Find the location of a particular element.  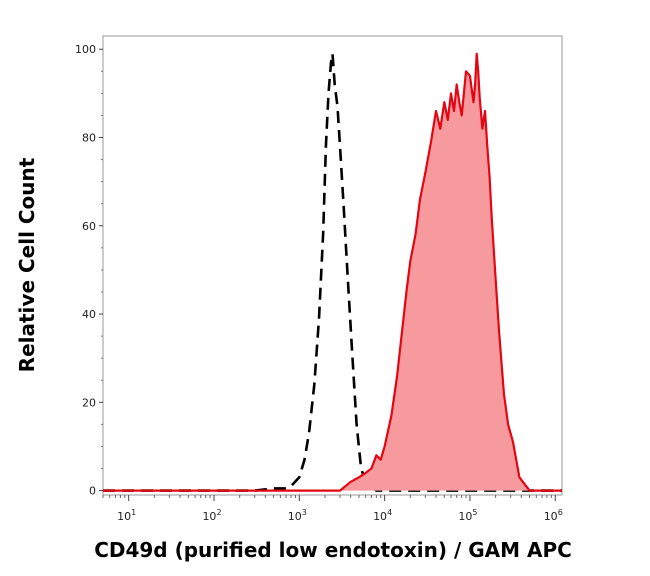

x-tick-label: 10¹ is located at coordinates (126, 515).